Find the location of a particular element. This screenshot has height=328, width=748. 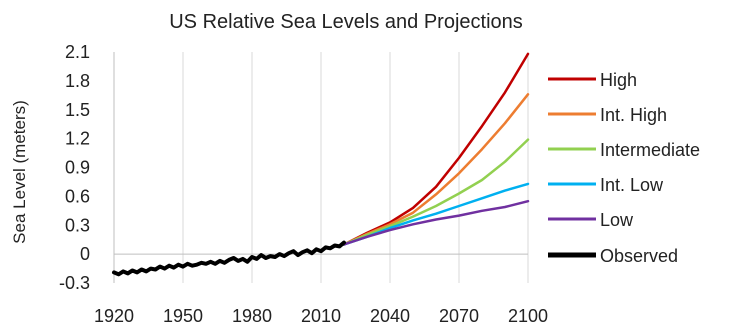

x-tick-label: 1950 is located at coordinates (183, 316).